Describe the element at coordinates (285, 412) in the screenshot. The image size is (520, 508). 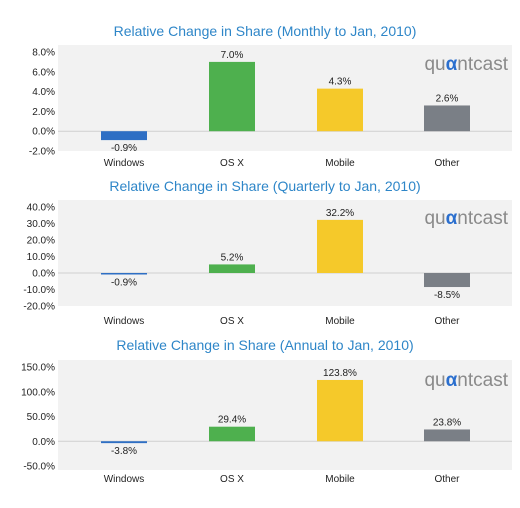
I see `bar-group: -3.8% 29.4% 123.8% 23.8%` at that location.